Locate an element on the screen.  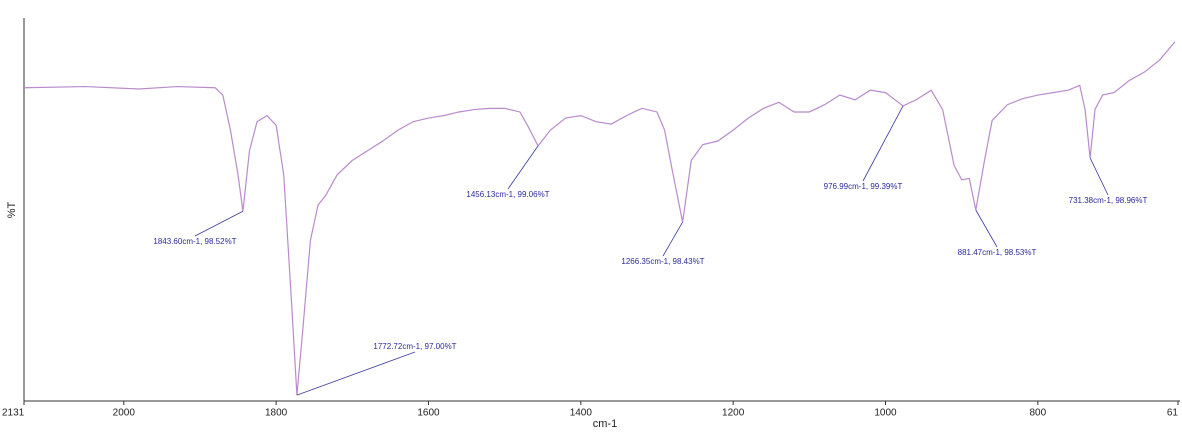
x-axis-label: cm-1 is located at coordinates (605, 424).